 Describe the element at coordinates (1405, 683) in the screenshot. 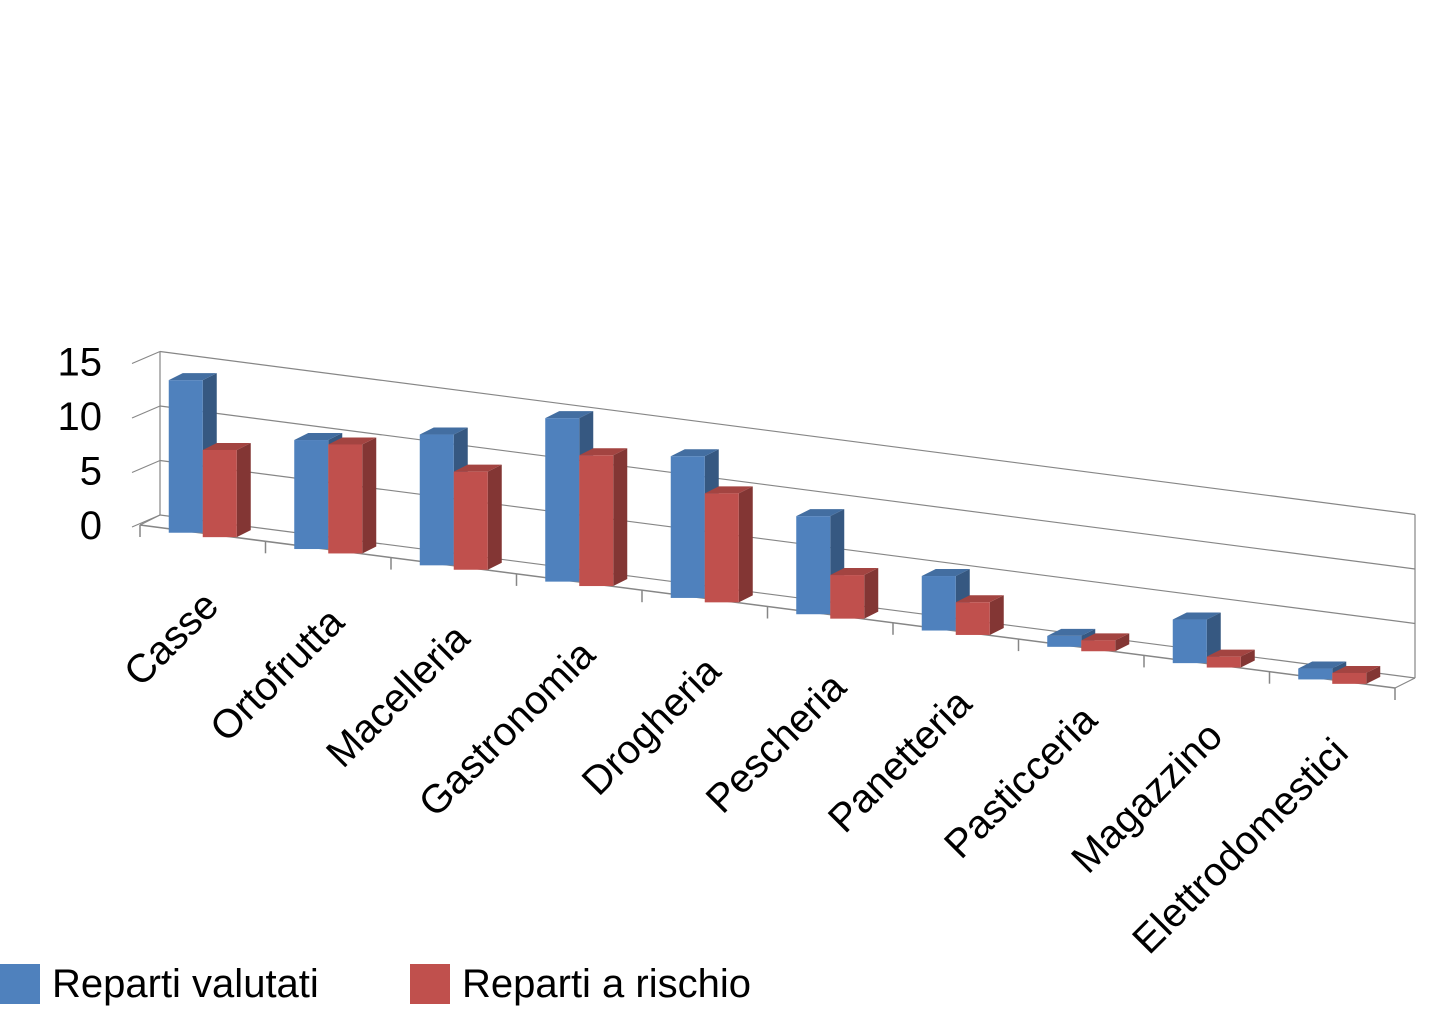

I see `floor-right-edge` at that location.